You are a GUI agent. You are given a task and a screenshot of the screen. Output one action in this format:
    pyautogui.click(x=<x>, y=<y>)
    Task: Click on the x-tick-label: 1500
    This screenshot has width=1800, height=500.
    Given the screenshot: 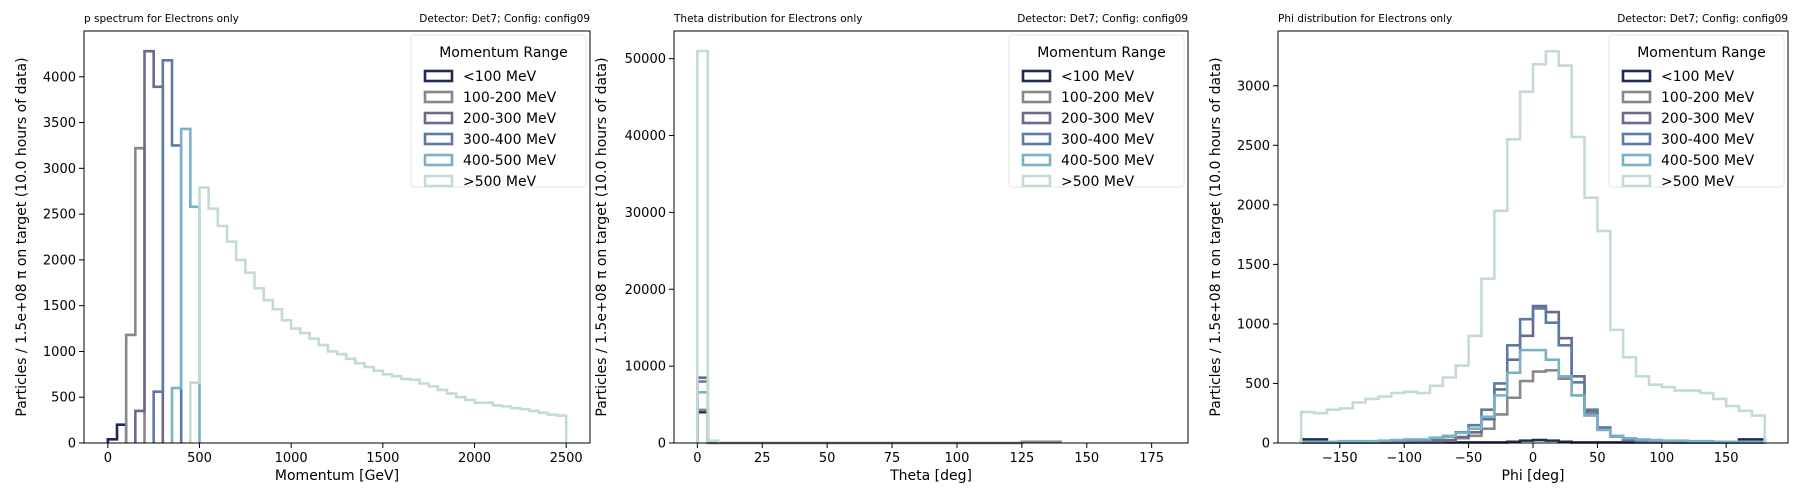 What is the action you would take?
    pyautogui.click(x=382, y=458)
    